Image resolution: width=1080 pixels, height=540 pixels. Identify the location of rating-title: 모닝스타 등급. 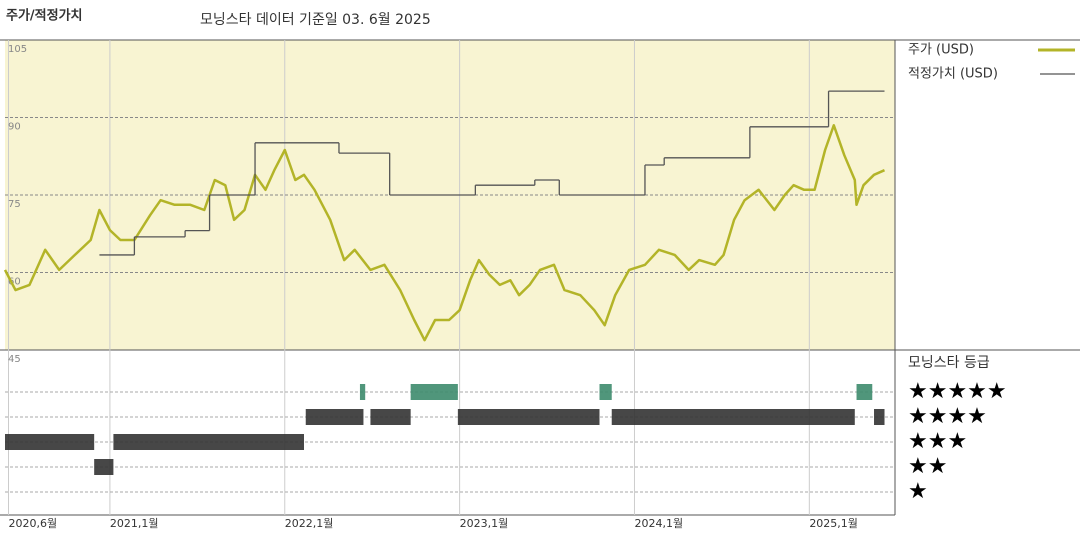
(949, 363).